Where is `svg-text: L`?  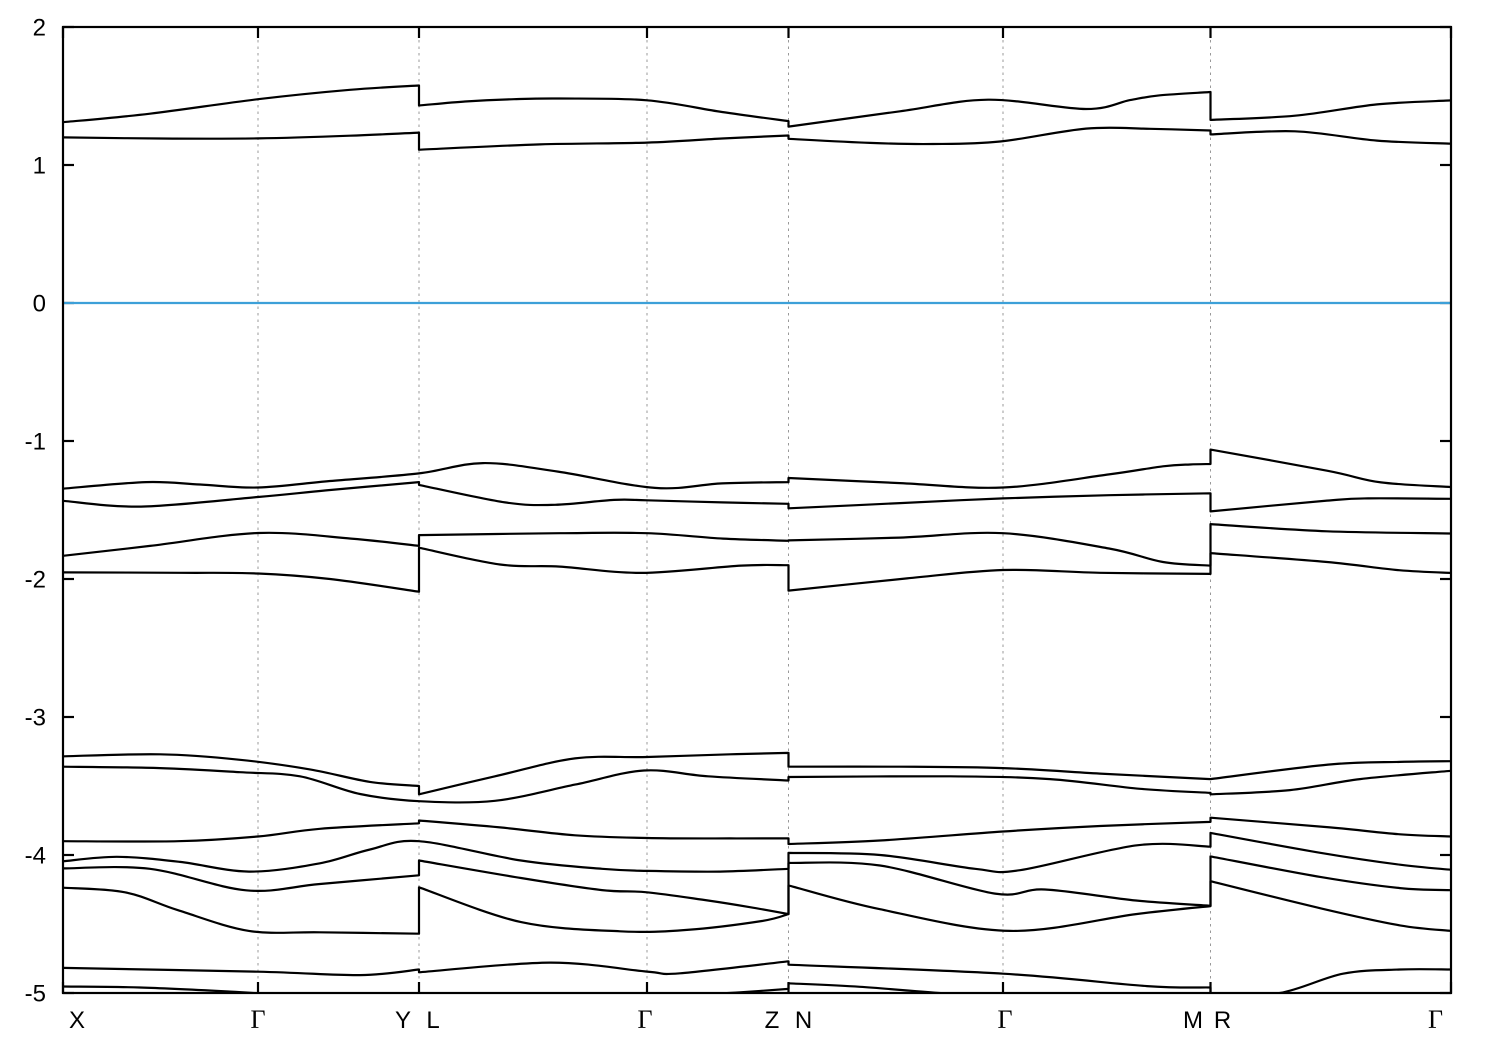
svg-text: L is located at coordinates (432, 1020).